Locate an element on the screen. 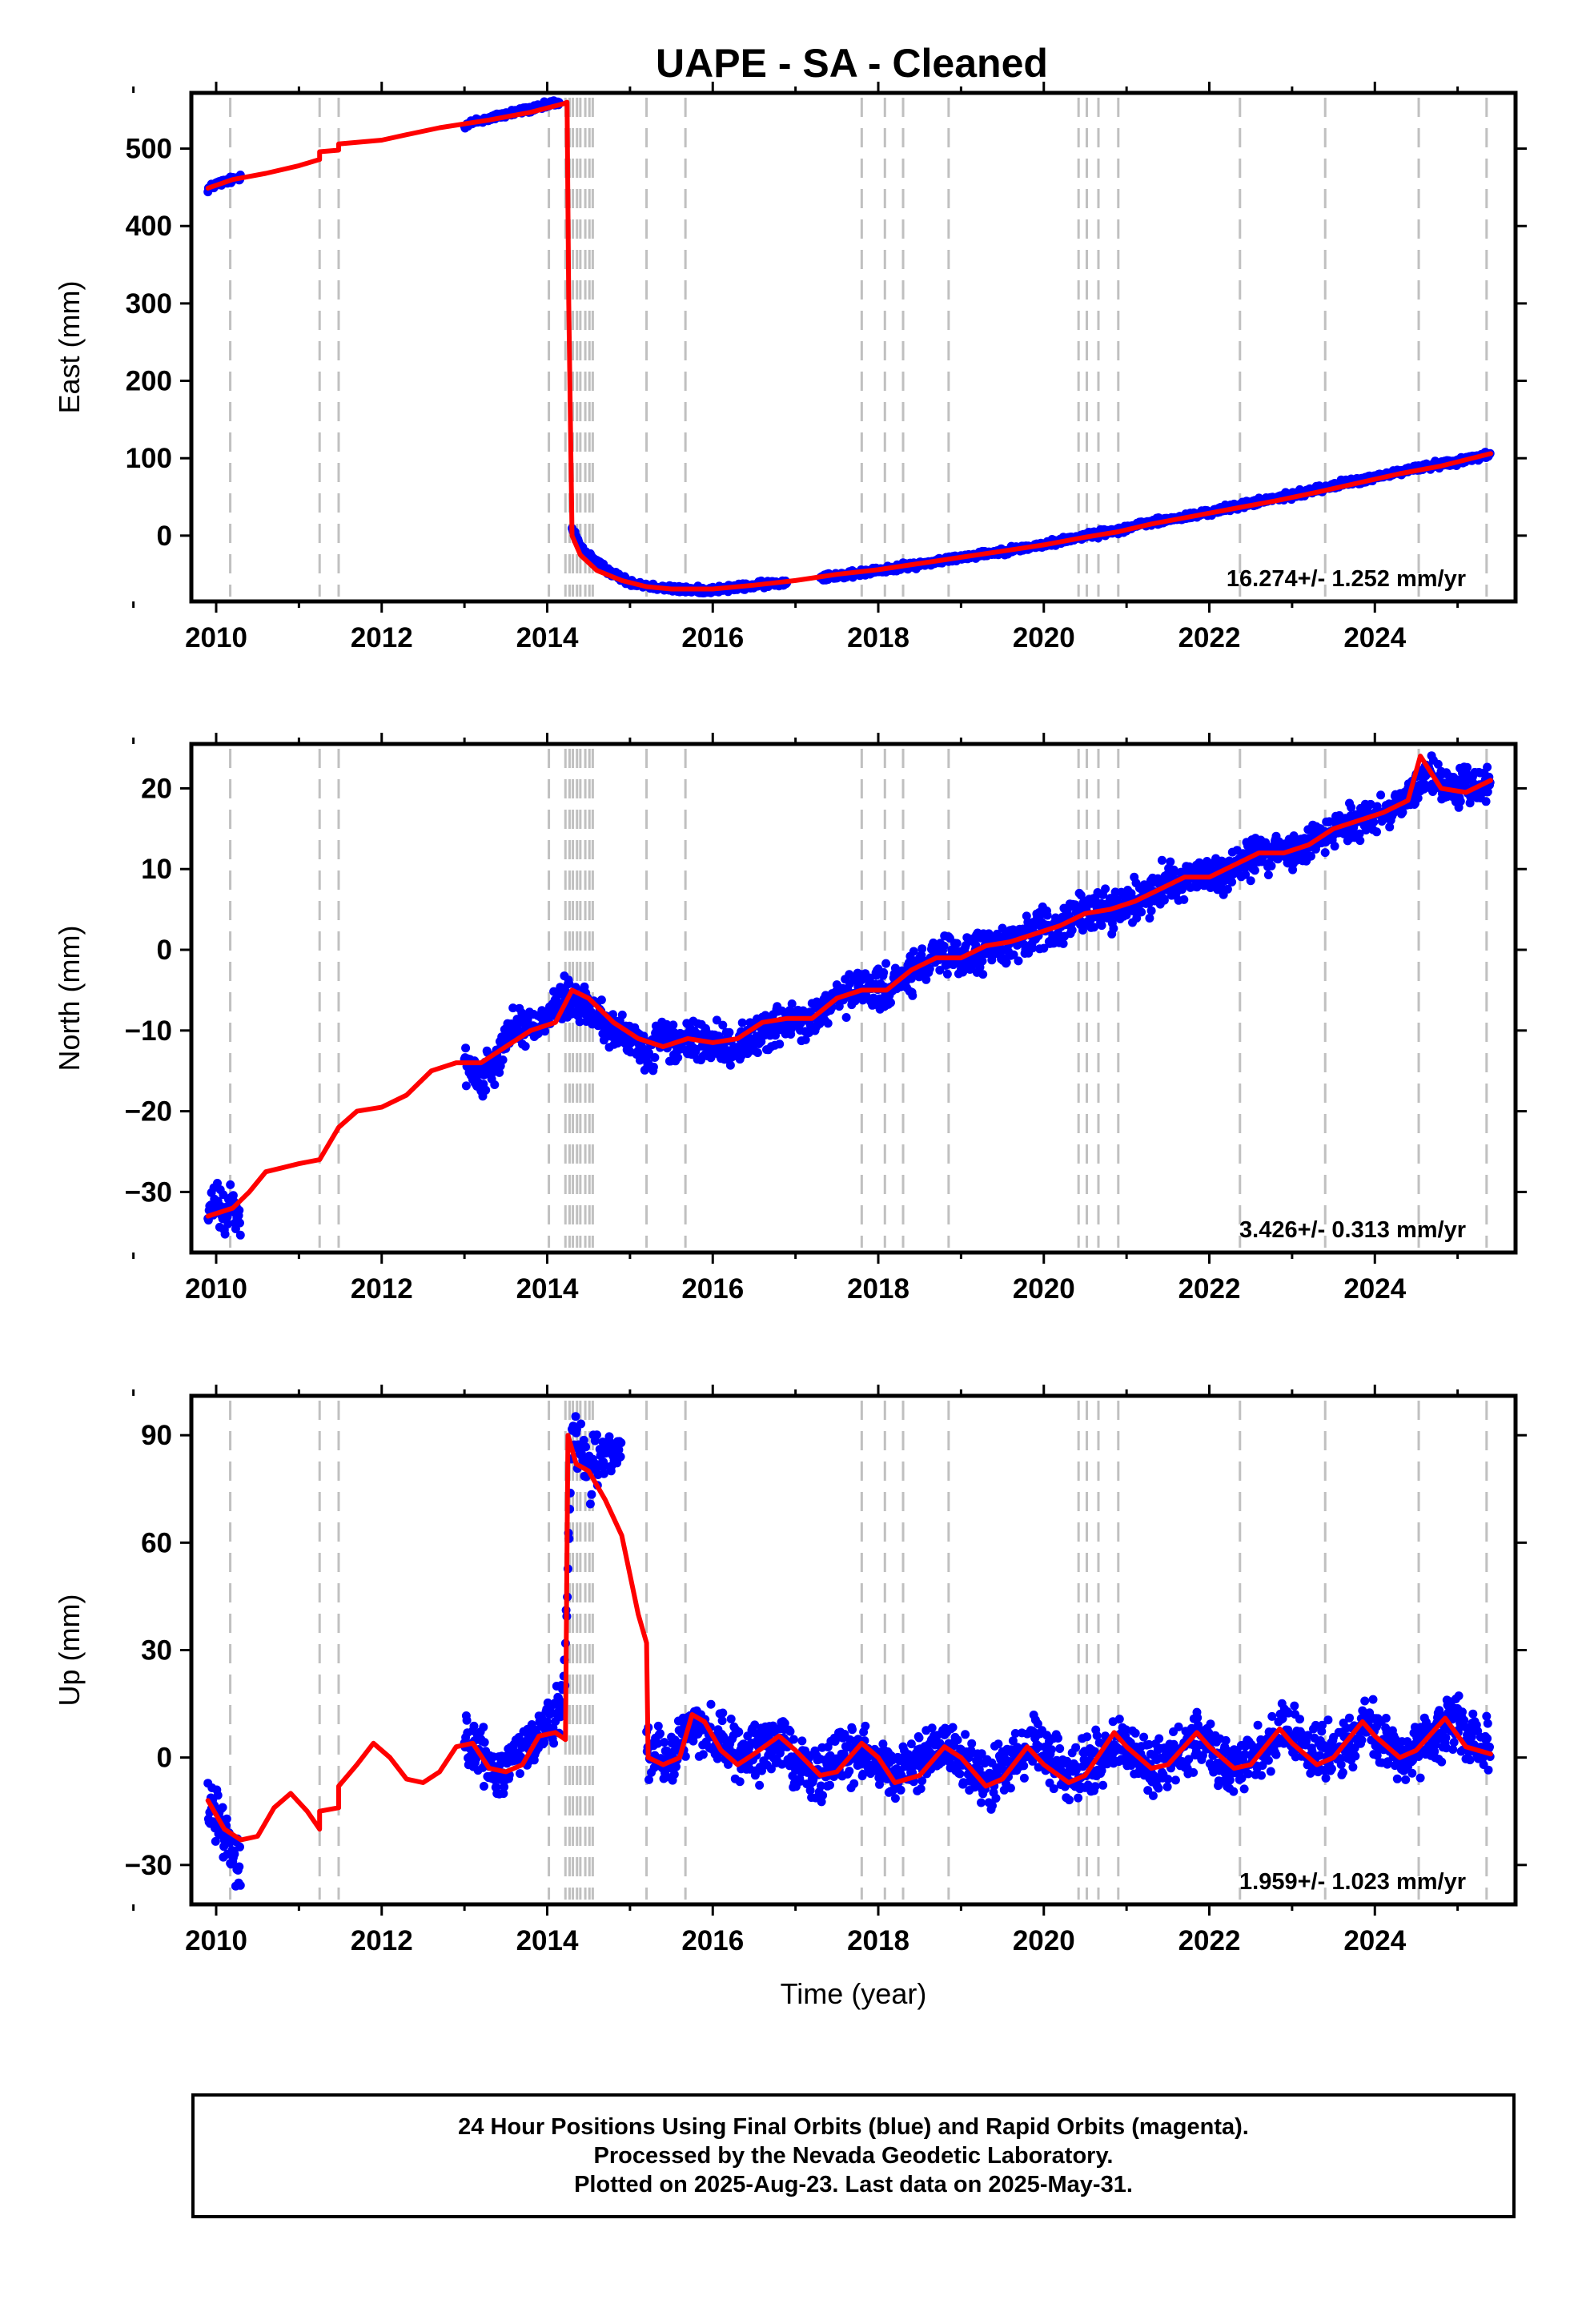 The image size is (1582, 2324). east-y-axis-label: East (mm) is located at coordinates (69, 347).